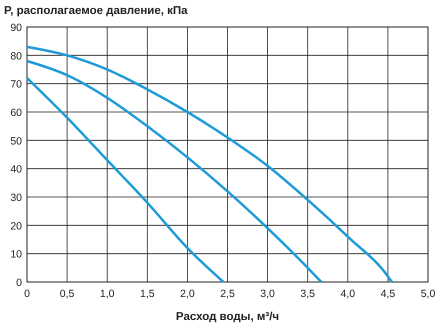 The width and height of the screenshot is (438, 330). What do you see at coordinates (16, 56) in the screenshot?
I see `y-tick-label: 80` at bounding box center [16, 56].